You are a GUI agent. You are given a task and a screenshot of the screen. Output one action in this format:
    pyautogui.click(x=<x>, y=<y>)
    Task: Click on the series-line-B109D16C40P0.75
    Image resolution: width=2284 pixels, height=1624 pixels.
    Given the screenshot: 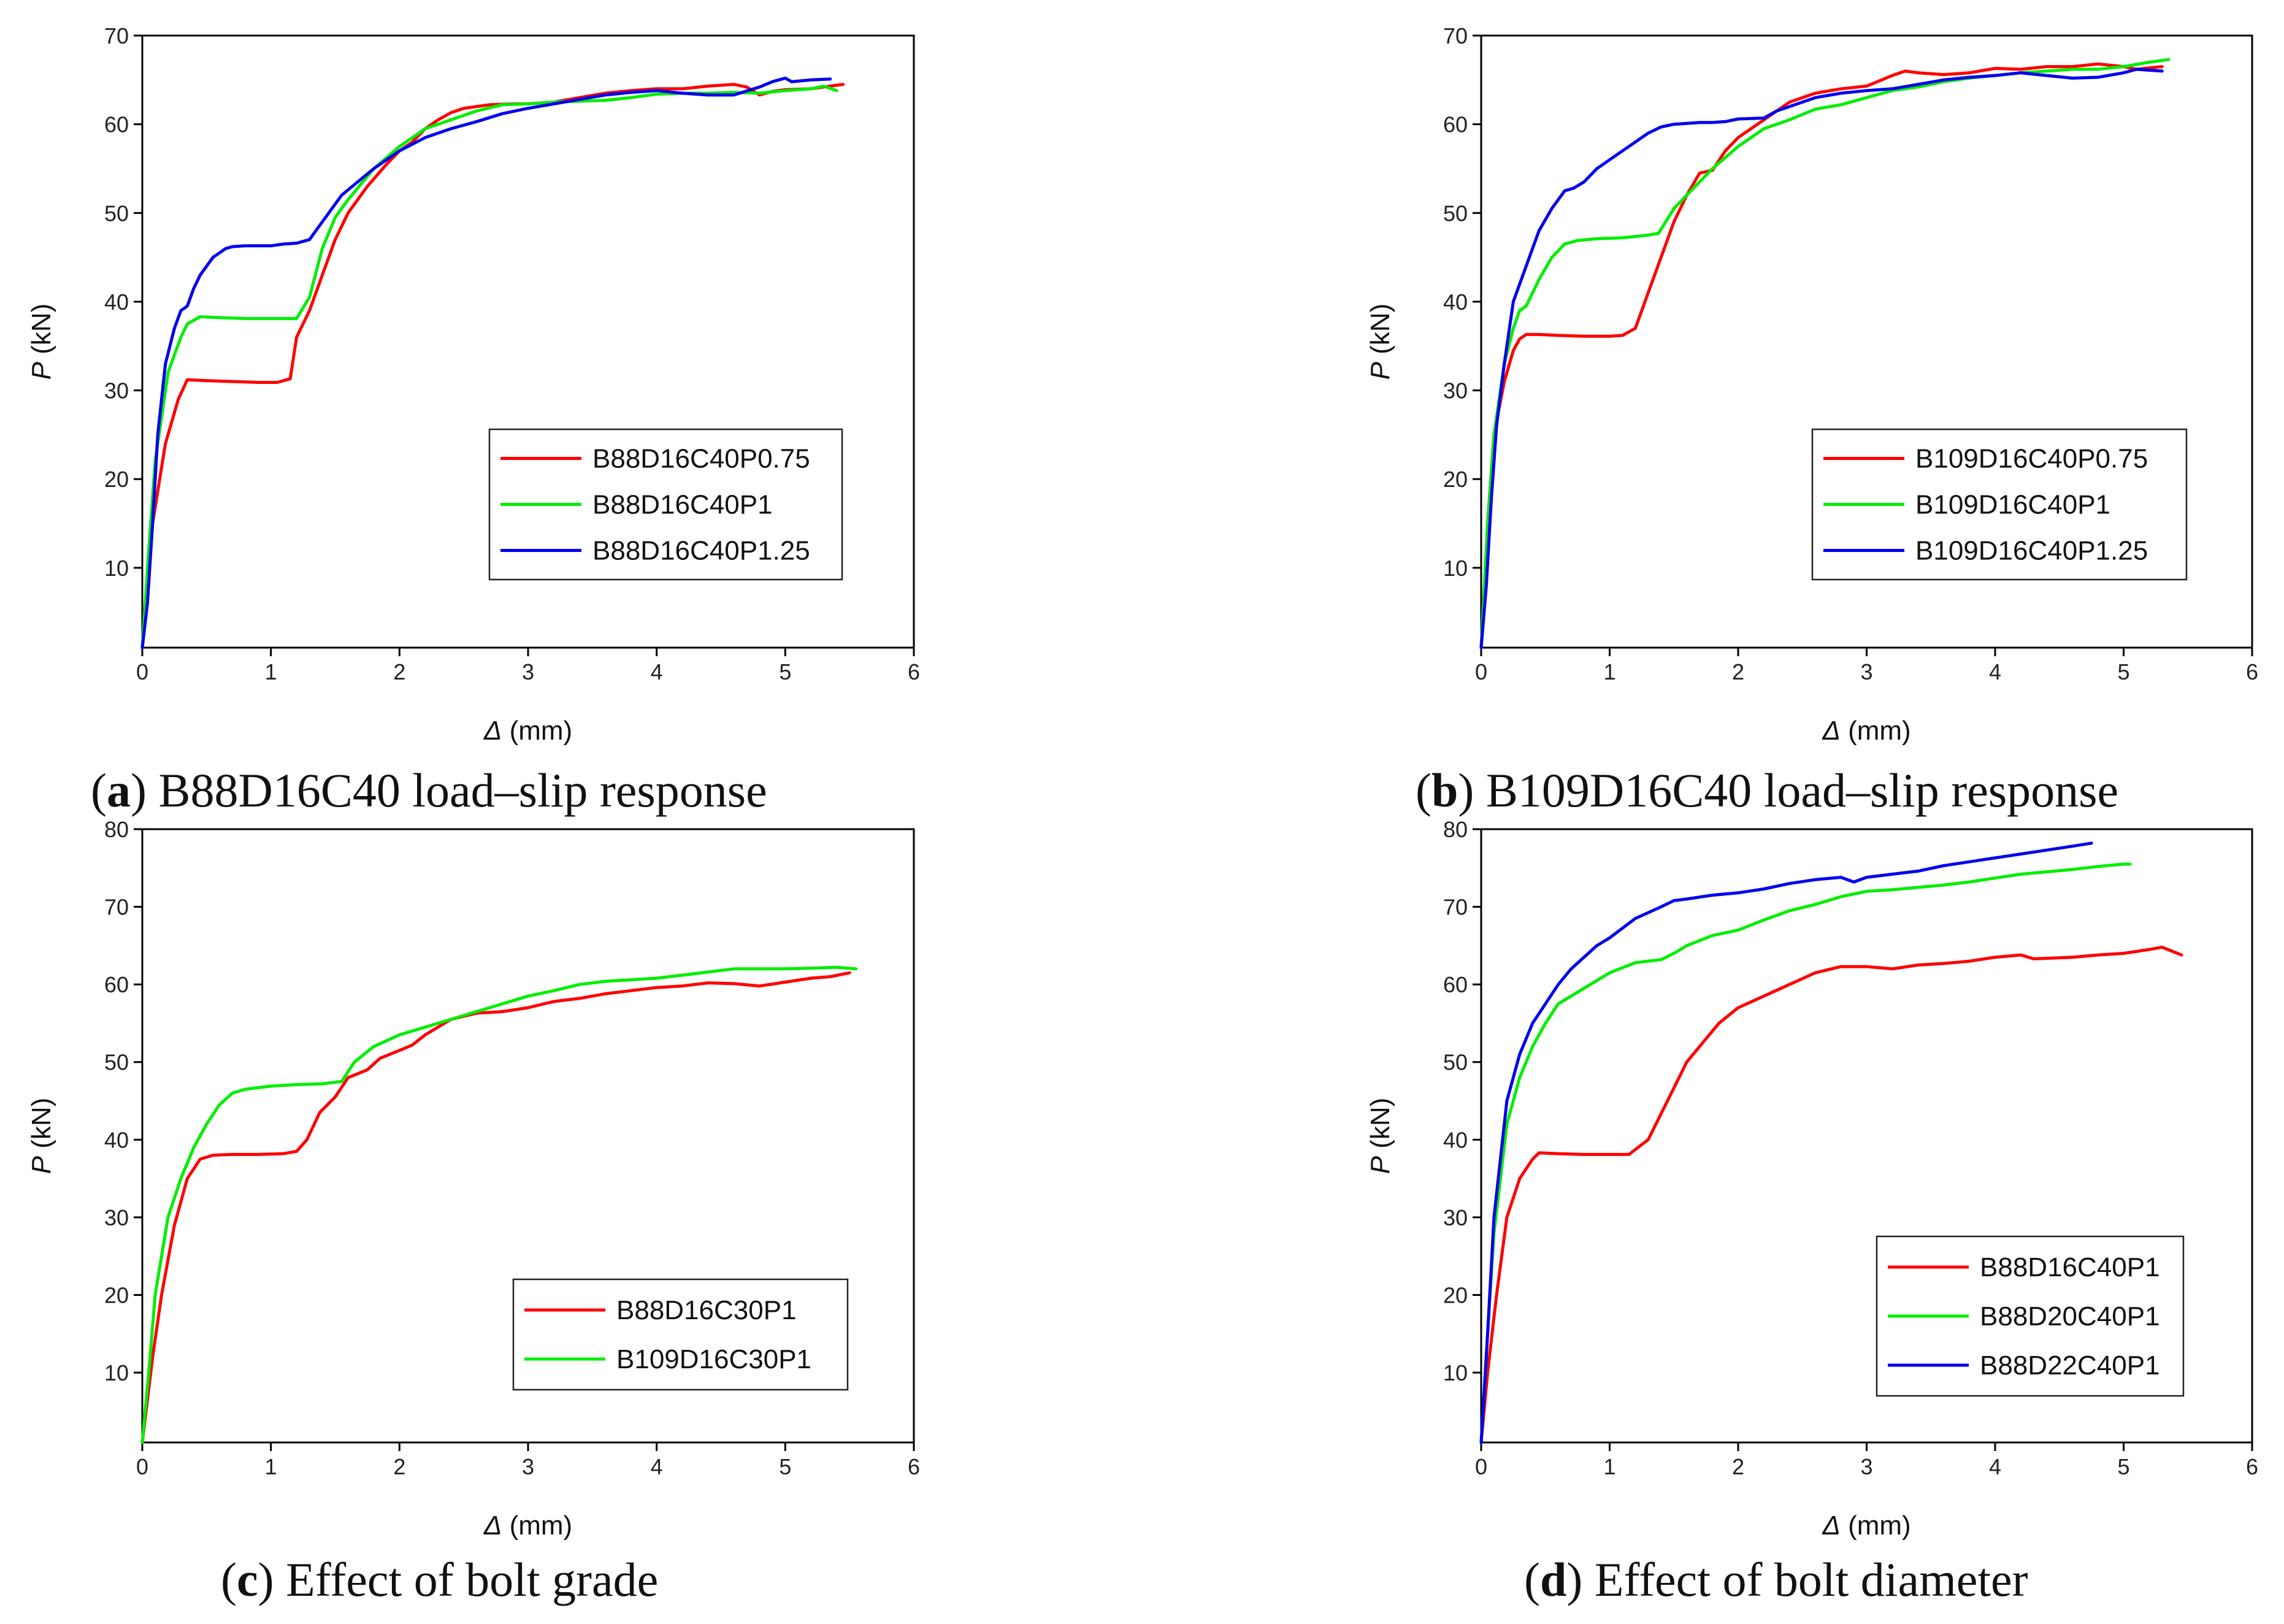 What is the action you would take?
    pyautogui.click(x=1822, y=355)
    